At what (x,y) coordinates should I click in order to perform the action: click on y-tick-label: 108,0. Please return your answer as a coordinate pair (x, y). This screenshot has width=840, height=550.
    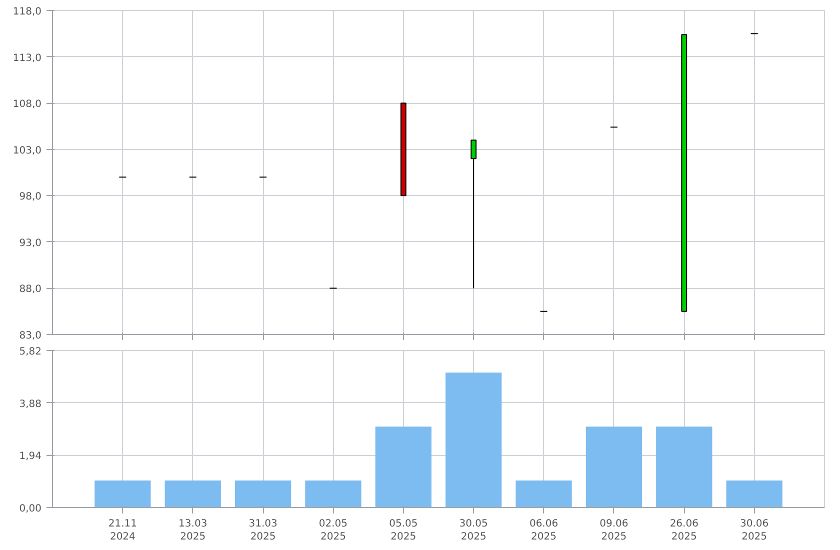
    Looking at the image, I should click on (27, 104).